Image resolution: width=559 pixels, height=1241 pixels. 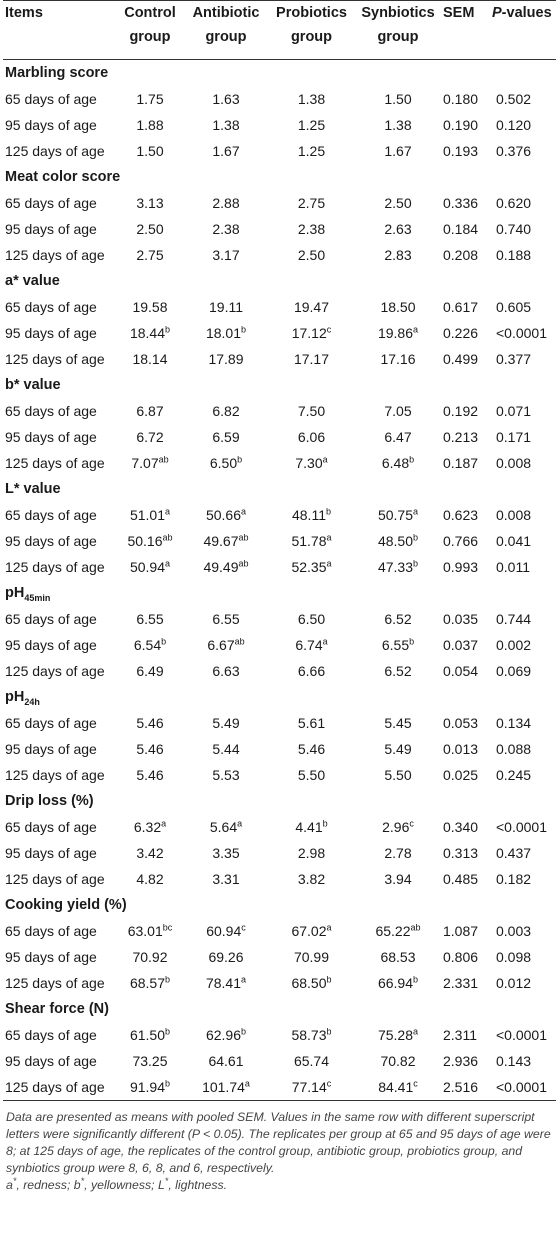 What do you see at coordinates (150, 25) in the screenshot?
I see `header-control: Control group` at bounding box center [150, 25].